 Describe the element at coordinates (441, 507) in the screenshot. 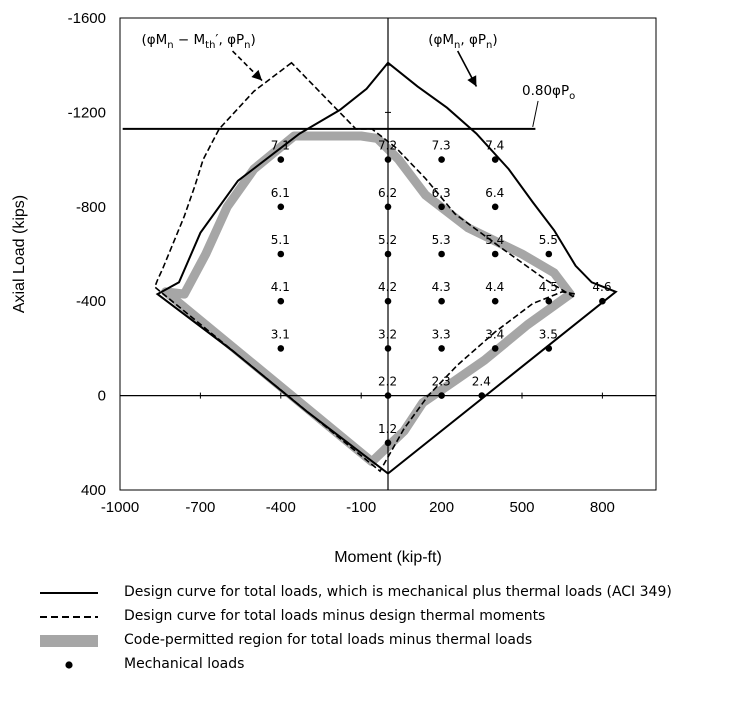

I see `x-tick-label: 200` at that location.